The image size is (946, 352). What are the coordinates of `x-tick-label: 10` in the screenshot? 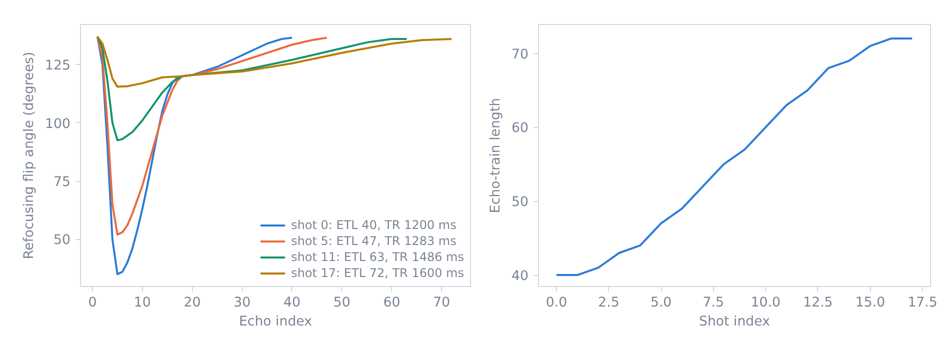 It's located at (142, 303).